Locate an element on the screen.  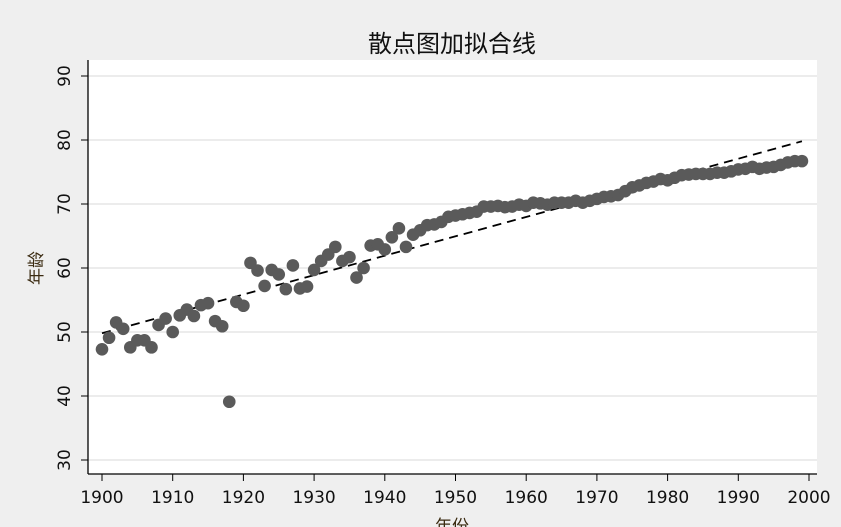
x-axis-label: 年份 is located at coordinates (452, 522).